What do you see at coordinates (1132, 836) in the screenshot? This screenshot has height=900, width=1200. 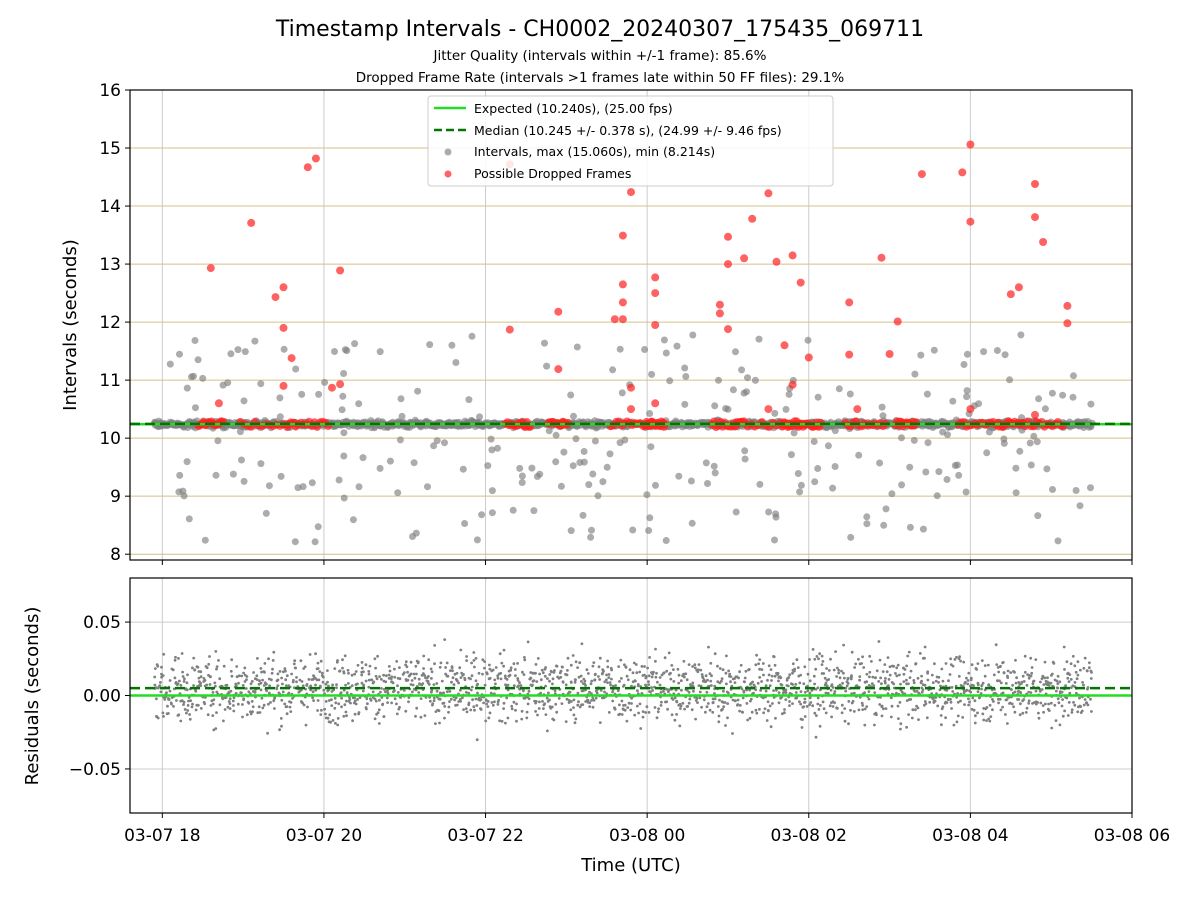 I see `x-tick-label: 03-08 06` at bounding box center [1132, 836].